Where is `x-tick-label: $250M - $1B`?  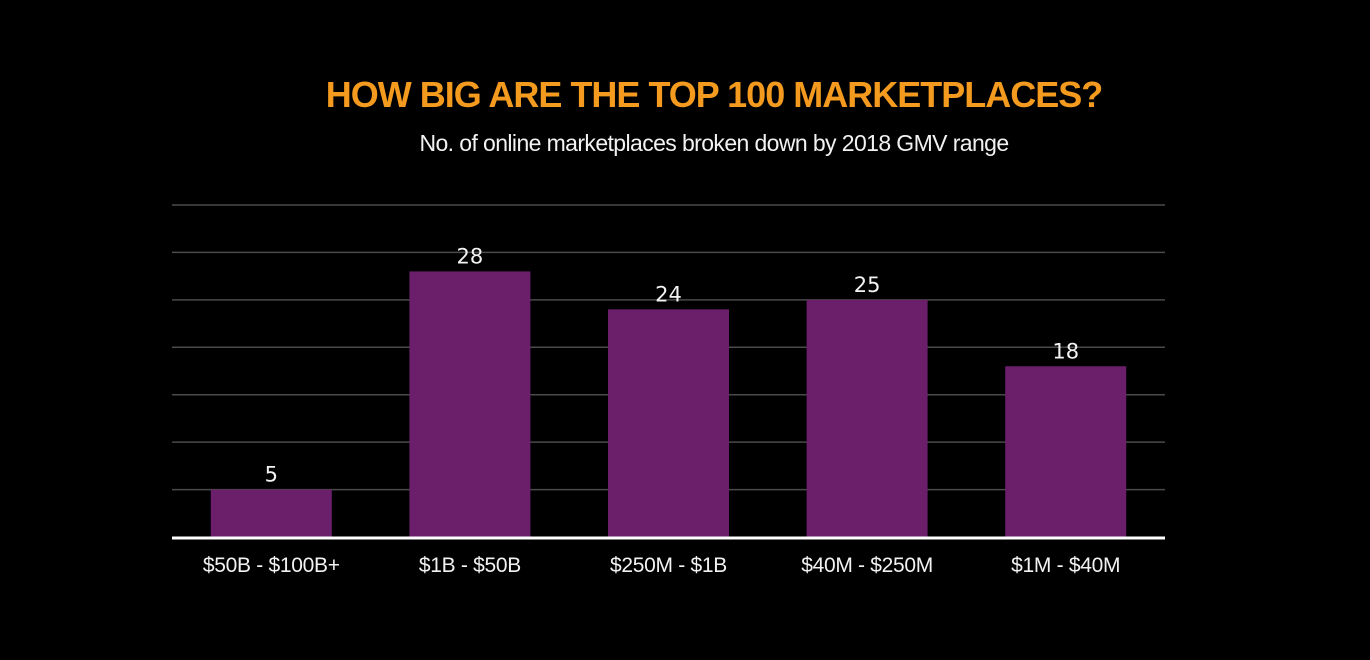
x-tick-label: $250M - $1B is located at coordinates (668, 565).